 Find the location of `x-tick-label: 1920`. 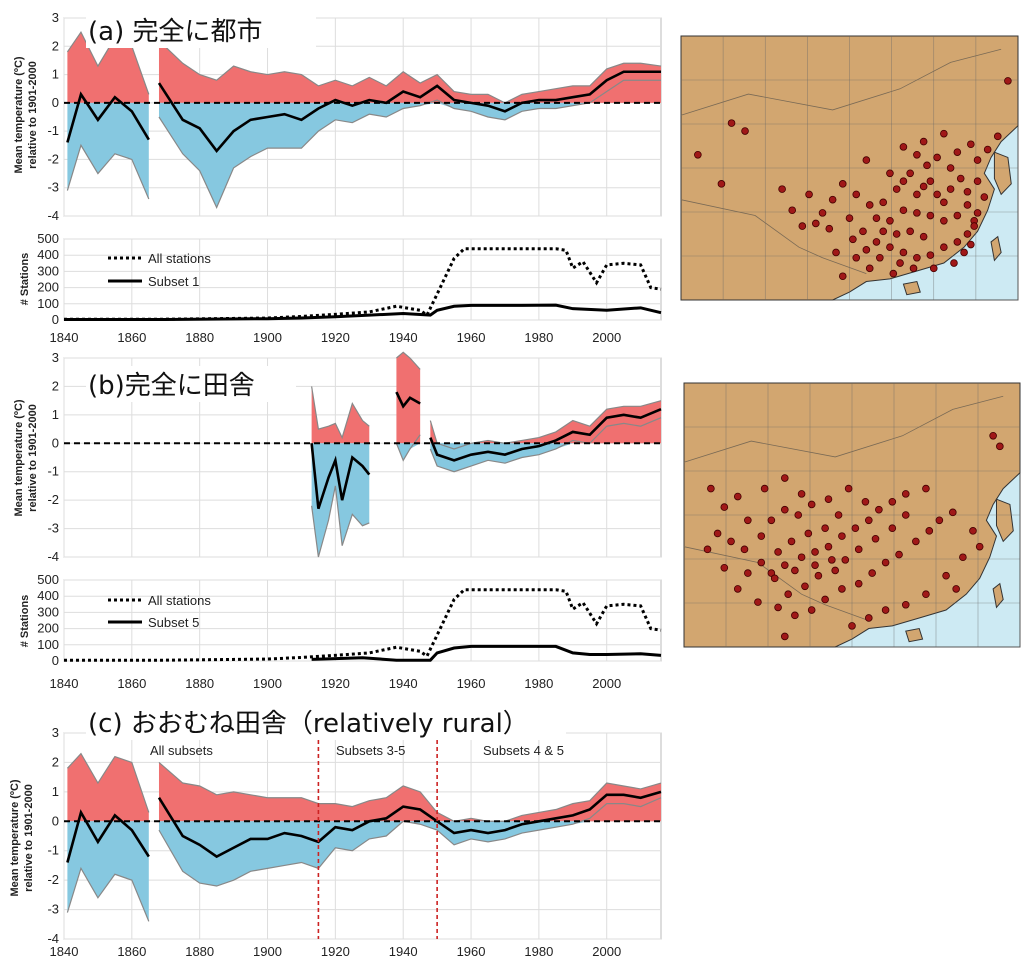

x-tick-label: 1920 is located at coordinates (335, 951).